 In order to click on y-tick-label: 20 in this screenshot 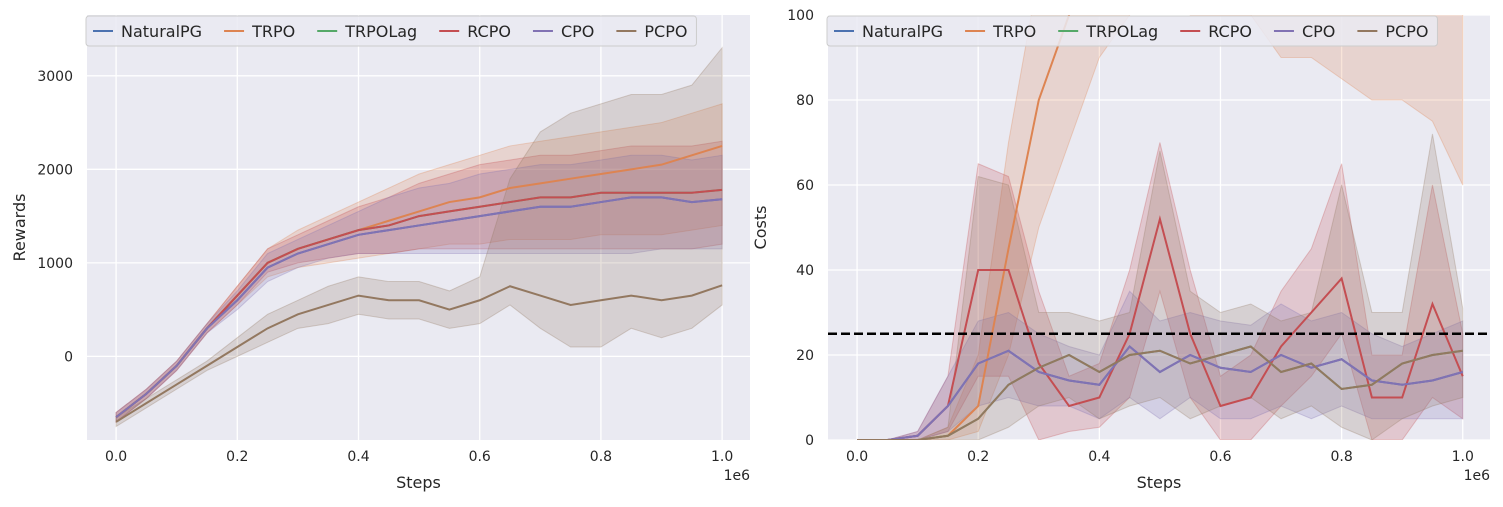, I will do `click(805, 356)`.